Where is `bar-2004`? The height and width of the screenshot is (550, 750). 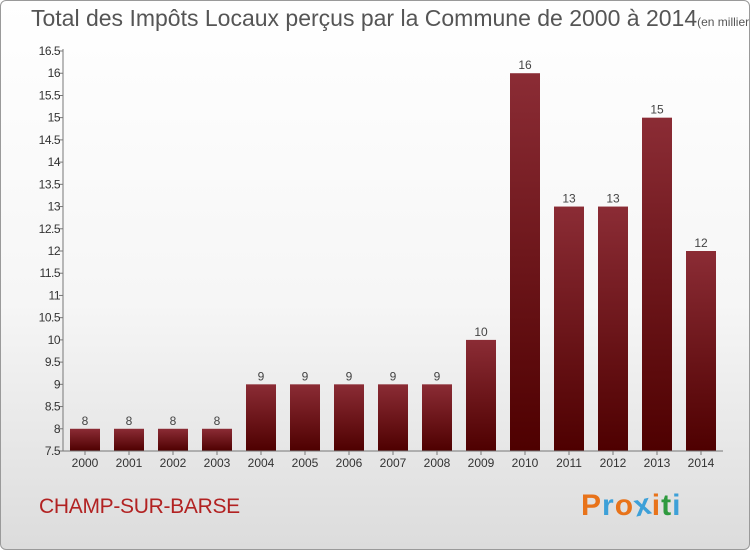 bar-2004 is located at coordinates (261, 417).